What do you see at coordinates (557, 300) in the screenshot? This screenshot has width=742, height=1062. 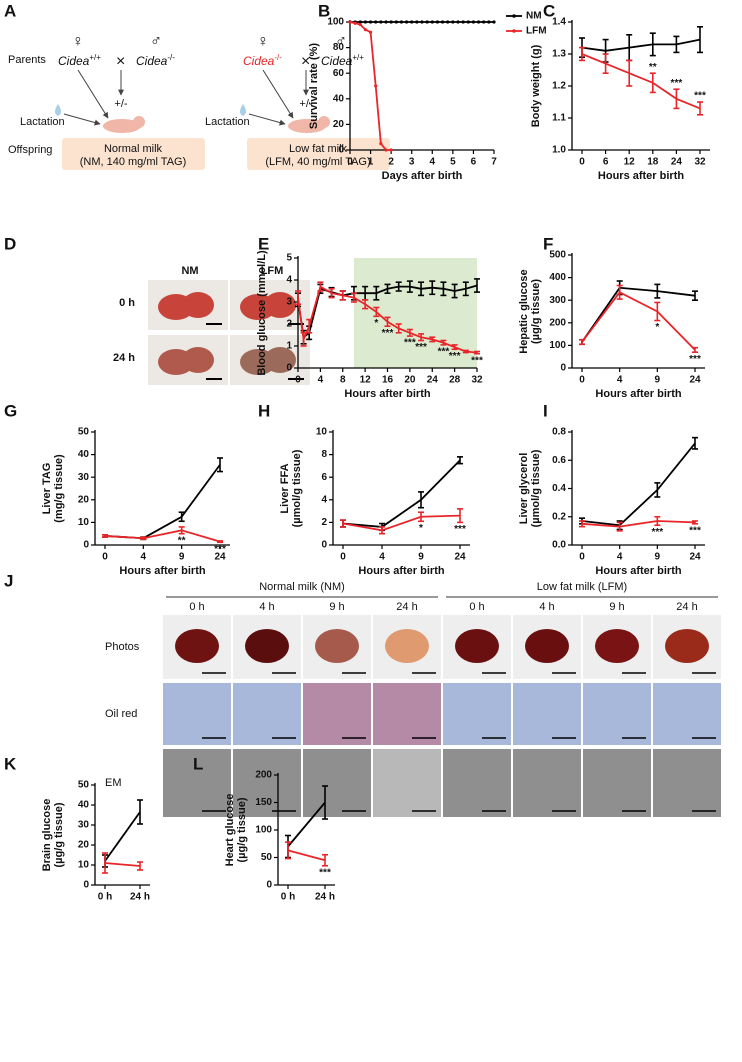 I see `y-tick-label: 300` at bounding box center [557, 300].